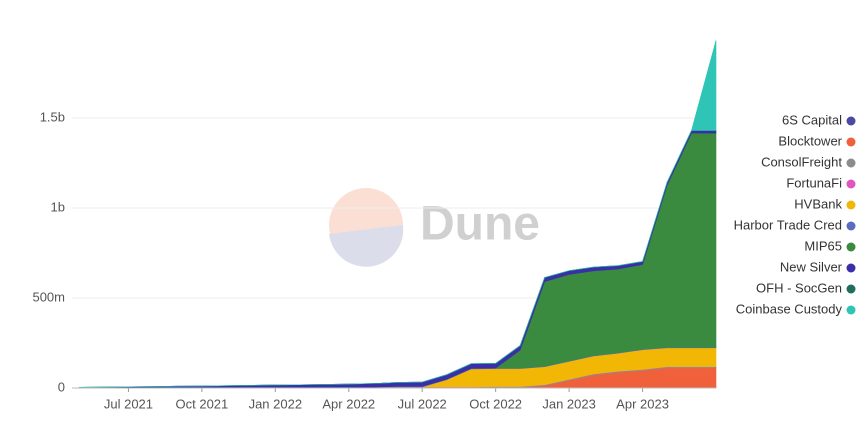 This screenshot has width=865, height=433. Describe the element at coordinates (801, 161) in the screenshot. I see `legend-label: ConsolFreight` at that location.